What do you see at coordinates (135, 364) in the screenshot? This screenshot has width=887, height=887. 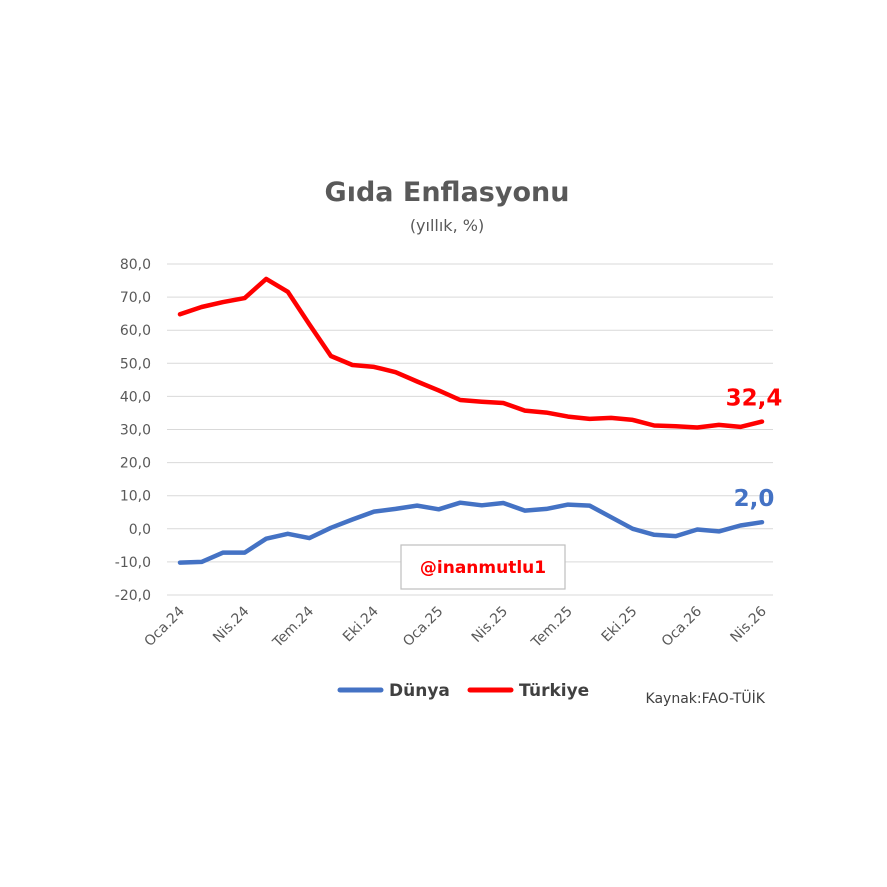 I see `y-tick-label: 50,0` at bounding box center [135, 364].